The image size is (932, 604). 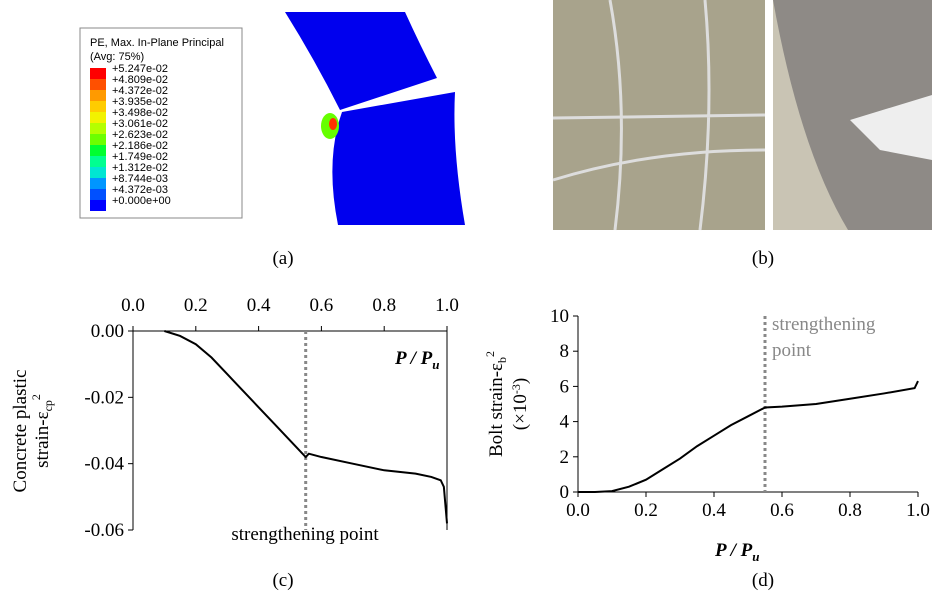 I want to click on panel-label: (d), so click(x=763, y=580).